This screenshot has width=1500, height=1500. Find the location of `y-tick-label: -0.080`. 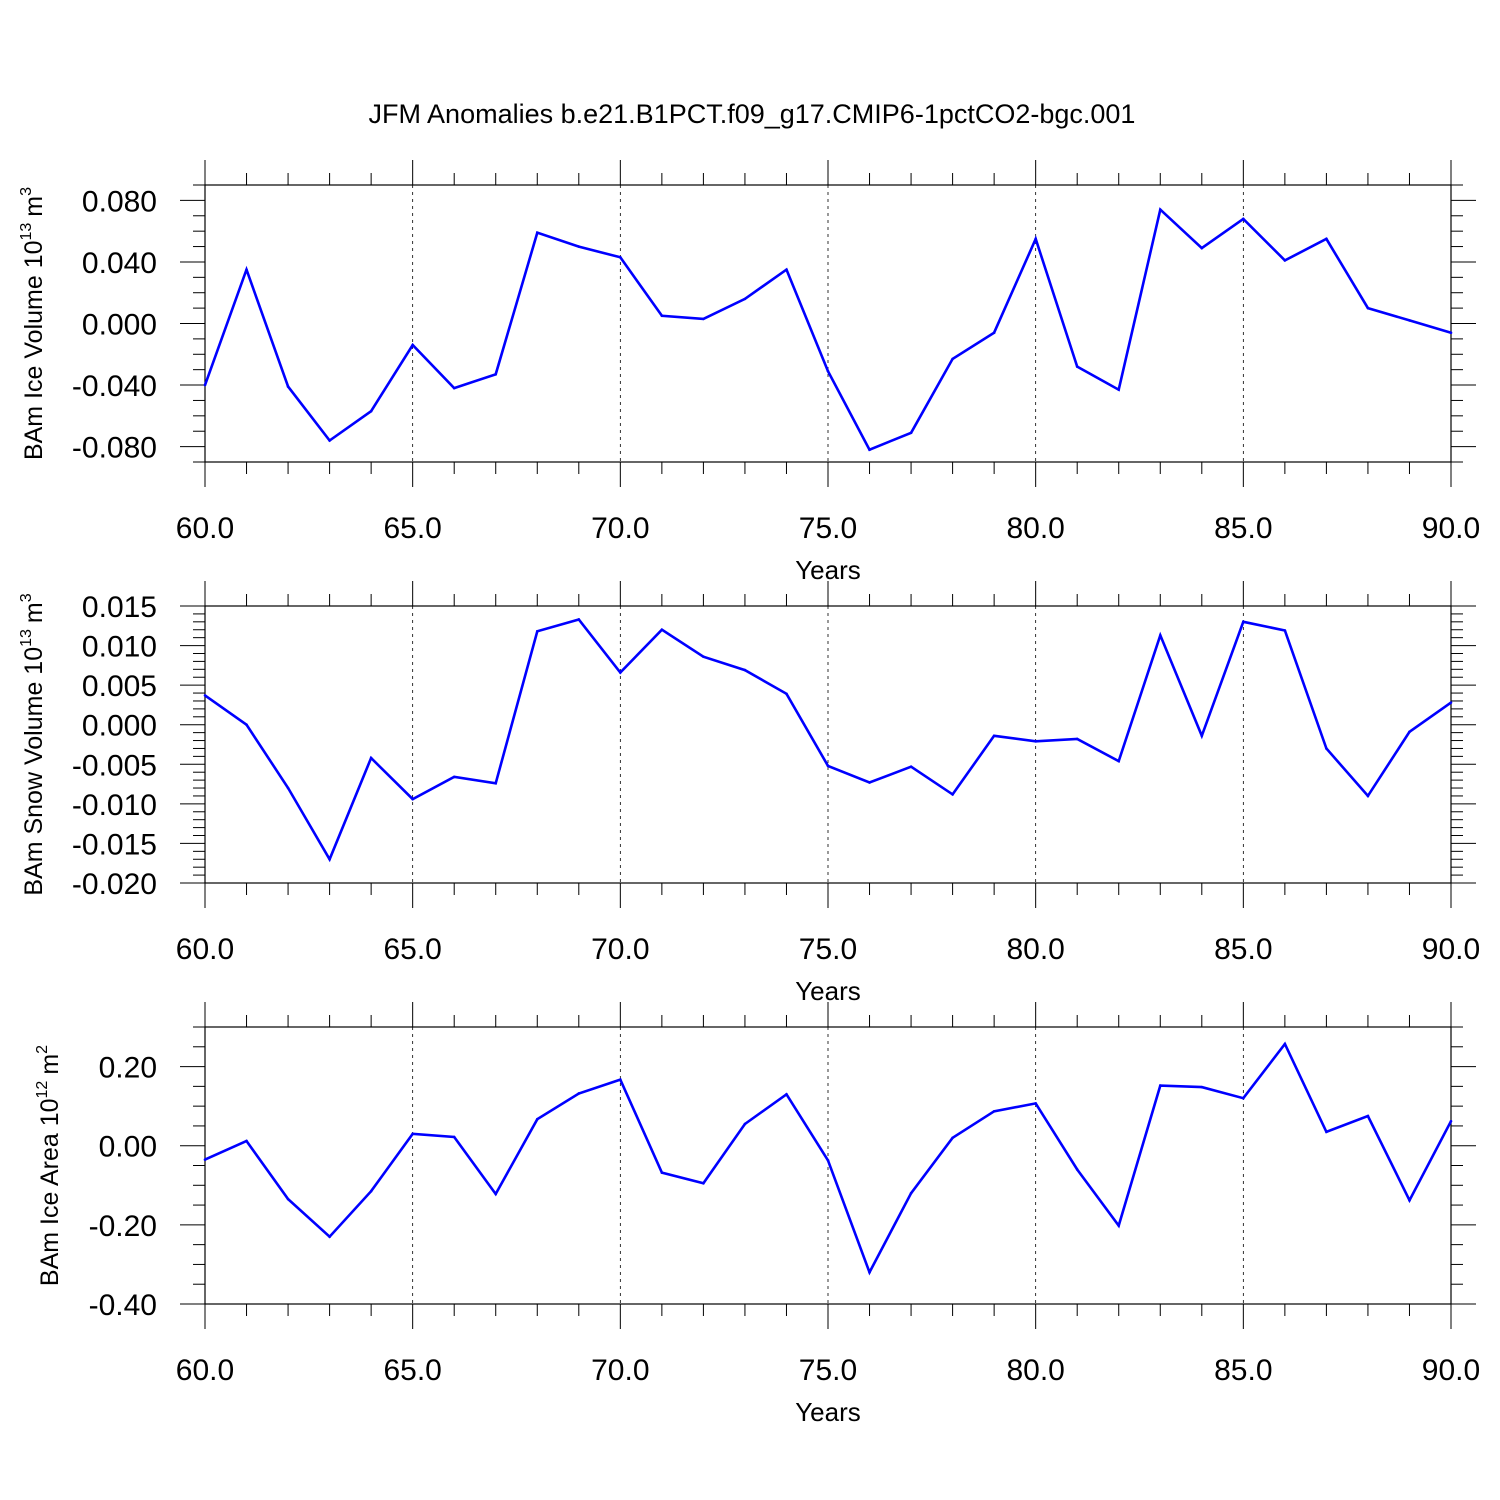

y-tick-label: -0.080 is located at coordinates (114, 448).